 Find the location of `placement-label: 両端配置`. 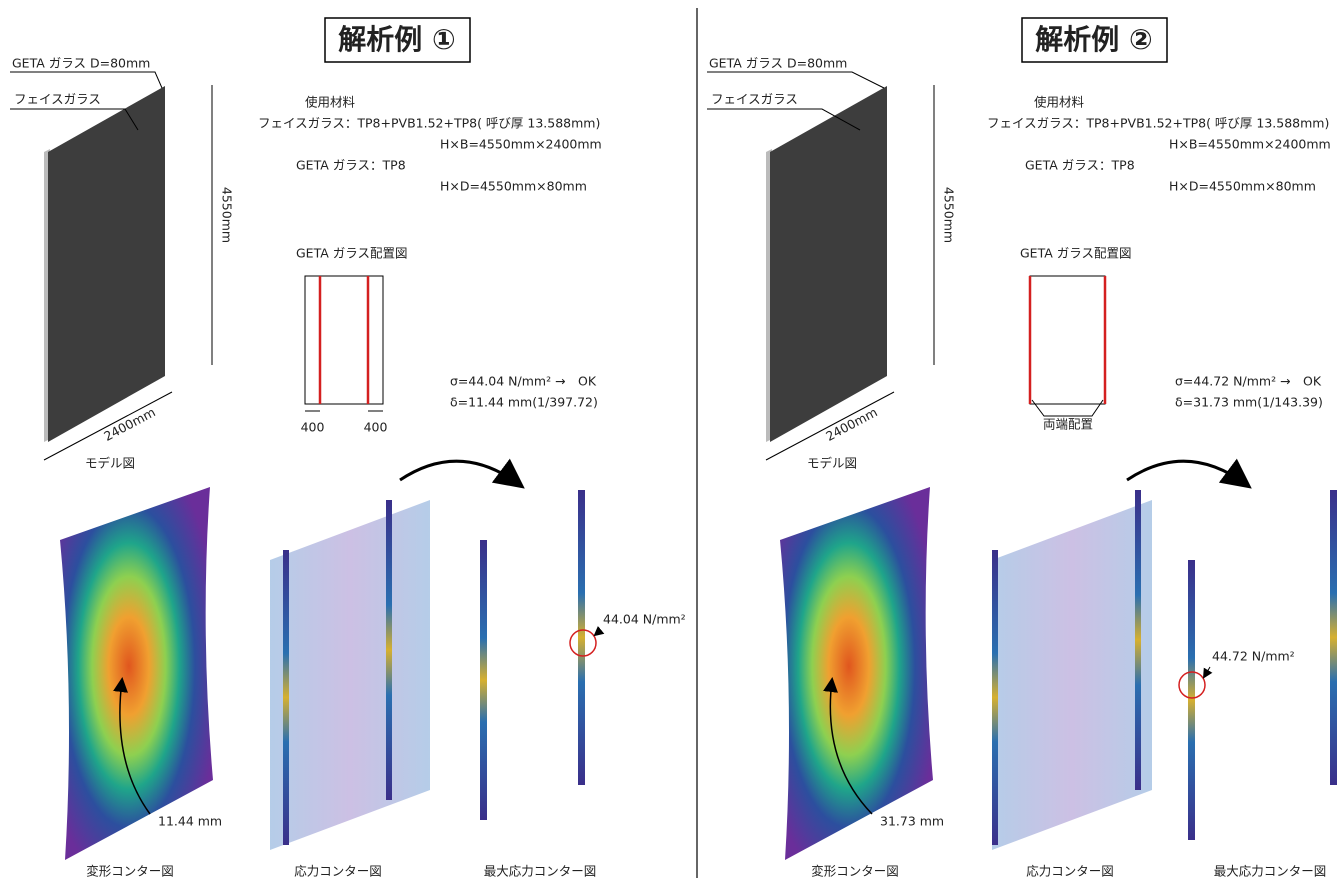

placement-label: 両端配置 is located at coordinates (1068, 424).